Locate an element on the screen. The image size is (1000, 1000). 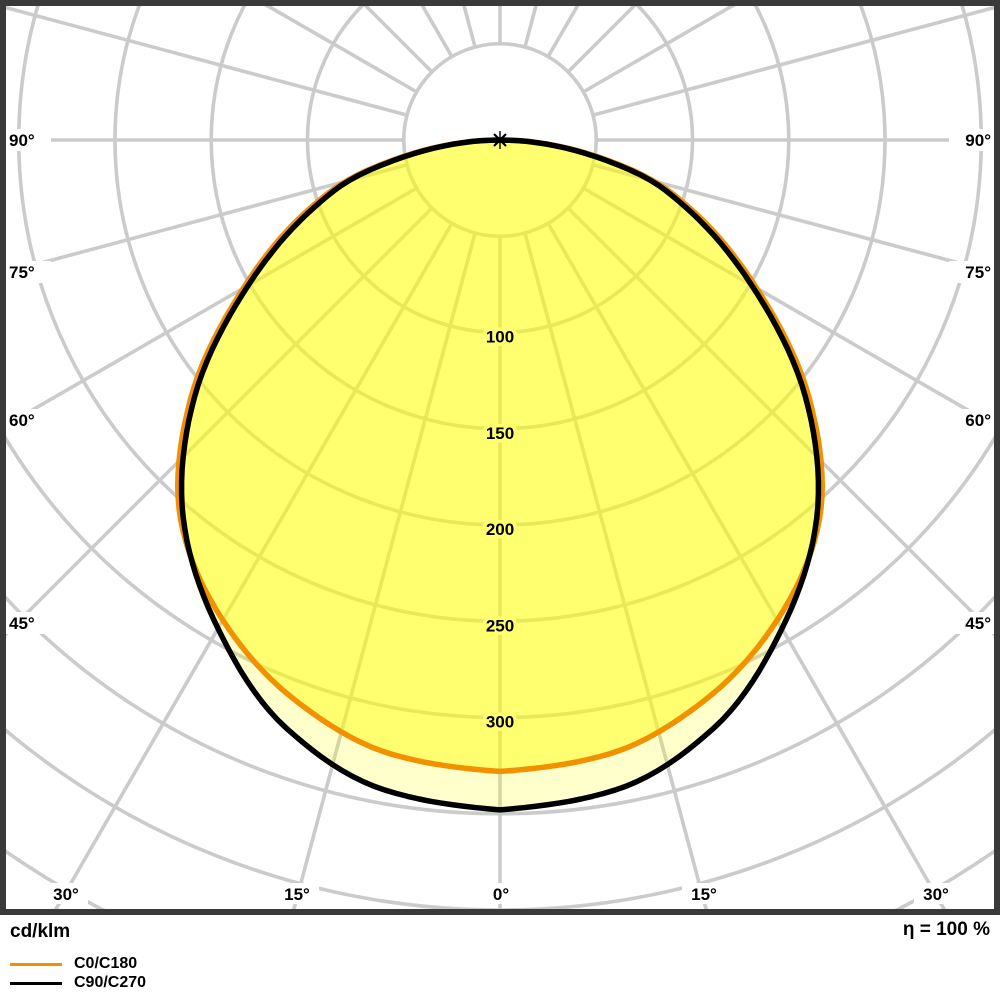
angle-label-bottom: 0° is located at coordinates (501, 894).